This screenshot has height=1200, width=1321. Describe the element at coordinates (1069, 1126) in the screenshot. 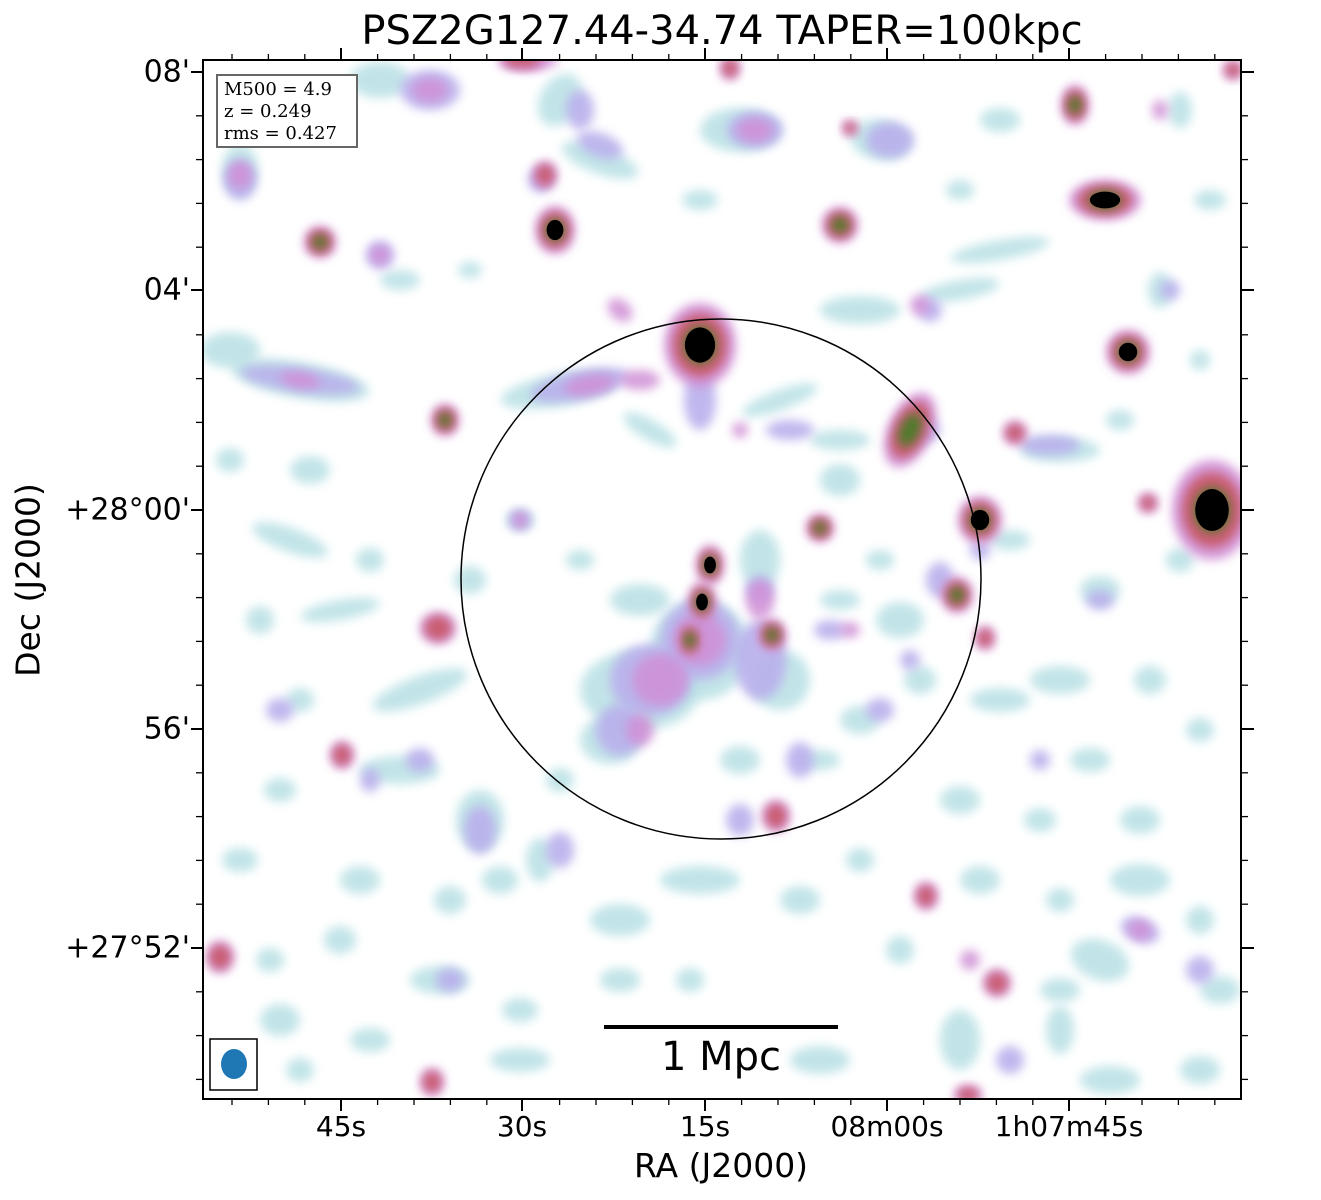

I see `x-tick-label: 1h07m45s` at that location.